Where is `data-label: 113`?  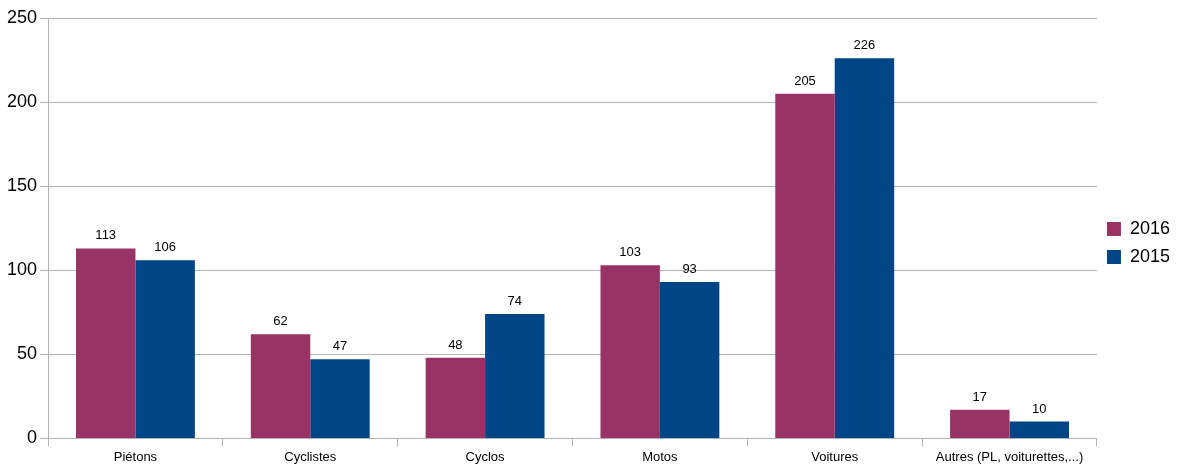 data-label: 113 is located at coordinates (106, 235).